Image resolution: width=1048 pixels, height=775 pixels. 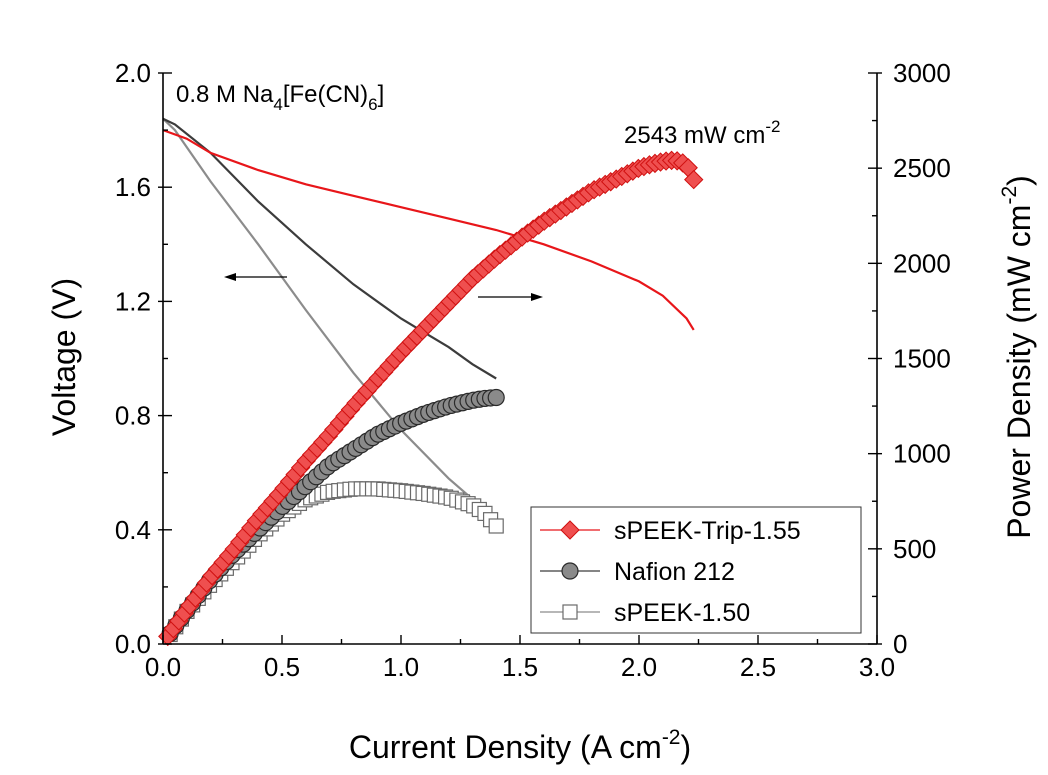 I want to click on y-right-tick-label: 0, so click(x=900, y=644).